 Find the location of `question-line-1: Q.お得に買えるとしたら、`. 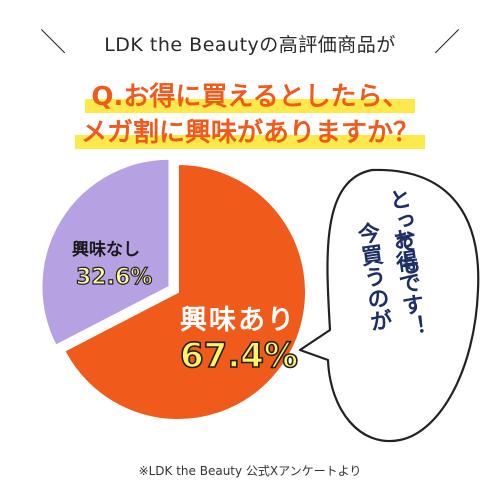

question-line-1: Q.お得に買えるとしたら、 is located at coordinates (250, 94).